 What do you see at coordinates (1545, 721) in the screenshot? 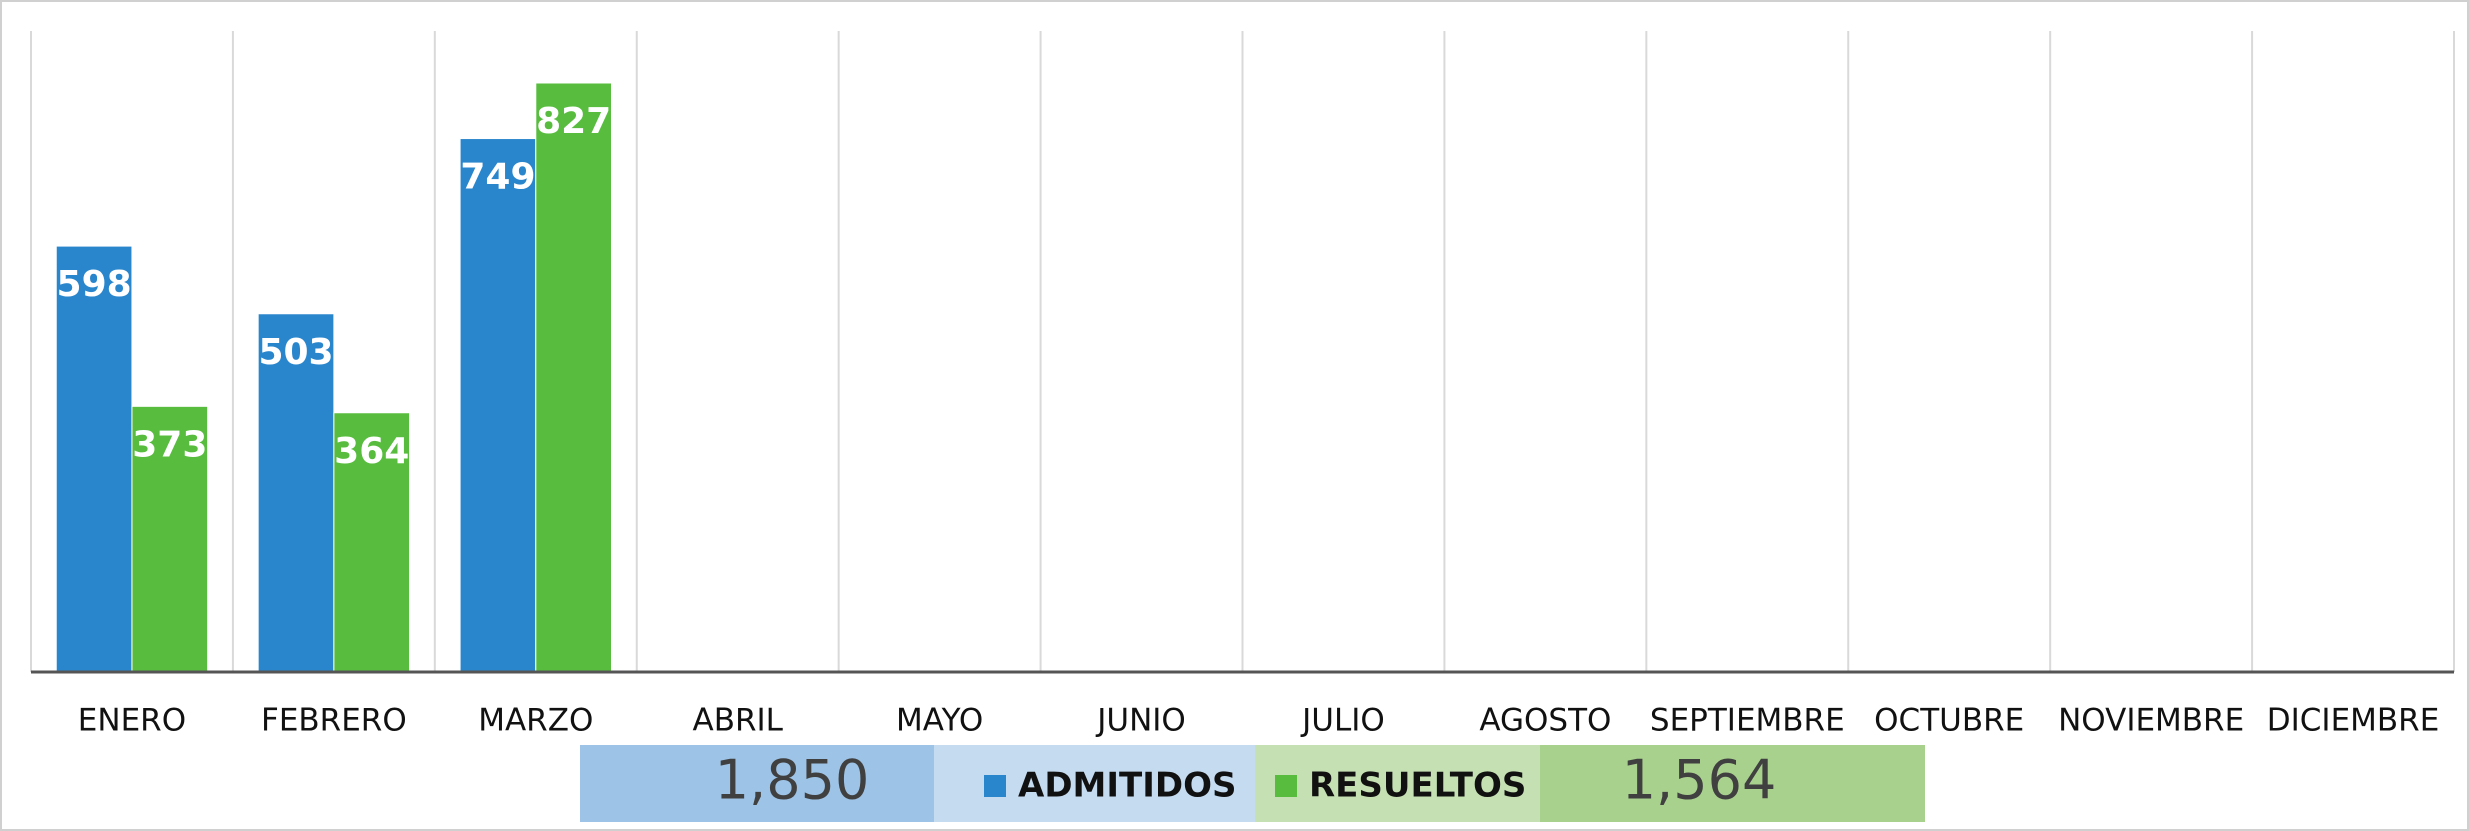
I see `x-tick-label: AGOSTO` at bounding box center [1545, 721].